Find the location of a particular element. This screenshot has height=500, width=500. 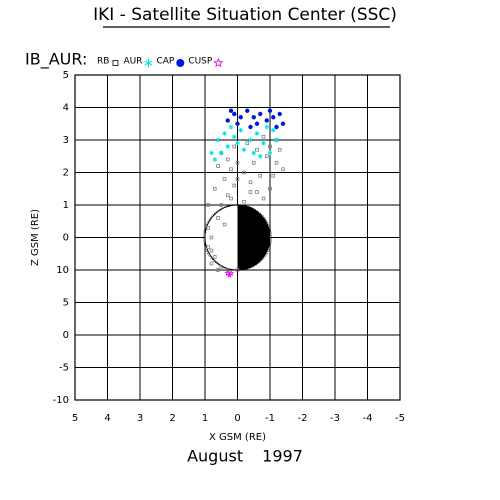

point-star is located at coordinates (231, 273).